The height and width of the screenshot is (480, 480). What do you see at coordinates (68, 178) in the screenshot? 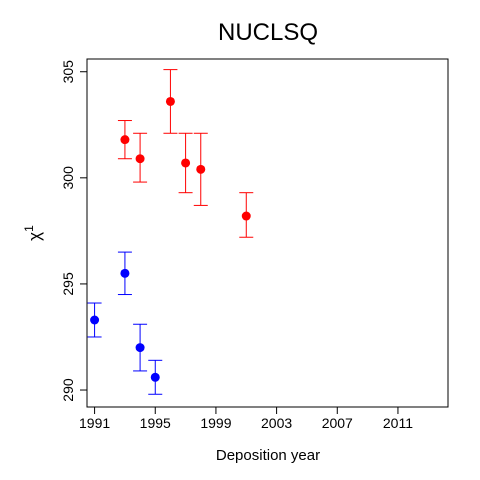
I see `y-tick-label: 300` at bounding box center [68, 178].